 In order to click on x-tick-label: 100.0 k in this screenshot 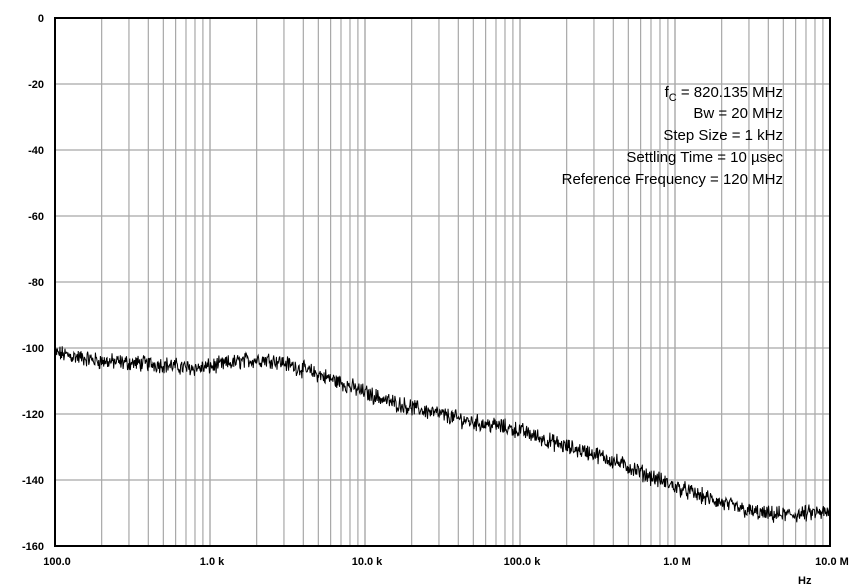, I will do `click(523, 562)`.